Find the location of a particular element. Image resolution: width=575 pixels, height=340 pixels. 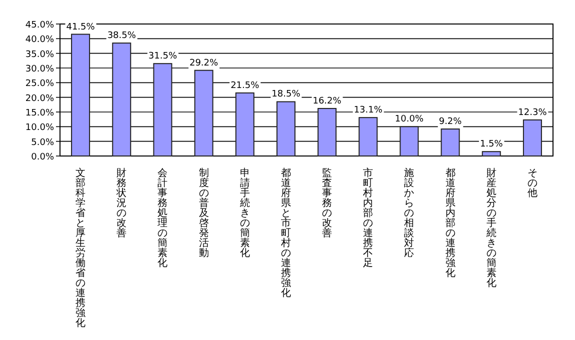

data-label: 9.2% is located at coordinates (450, 122).